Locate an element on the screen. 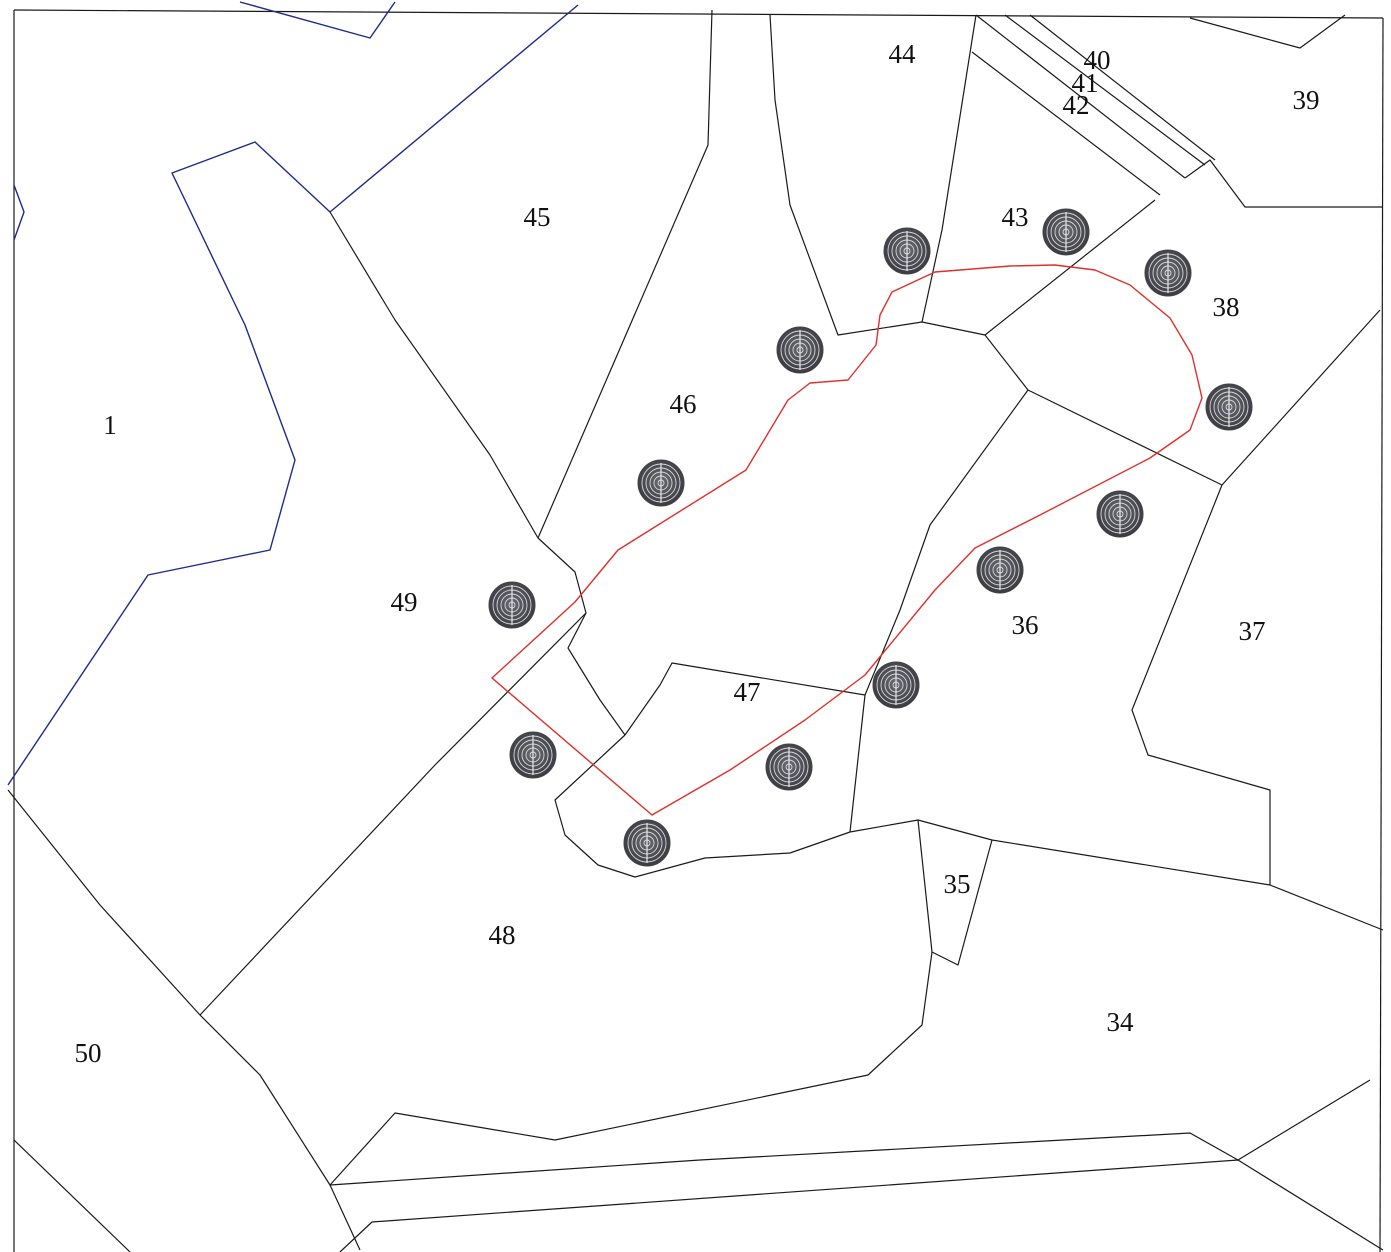 Image resolution: width=1391 pixels, height=1252 pixels. parcel-label-34: 34 is located at coordinates (1121, 1022).